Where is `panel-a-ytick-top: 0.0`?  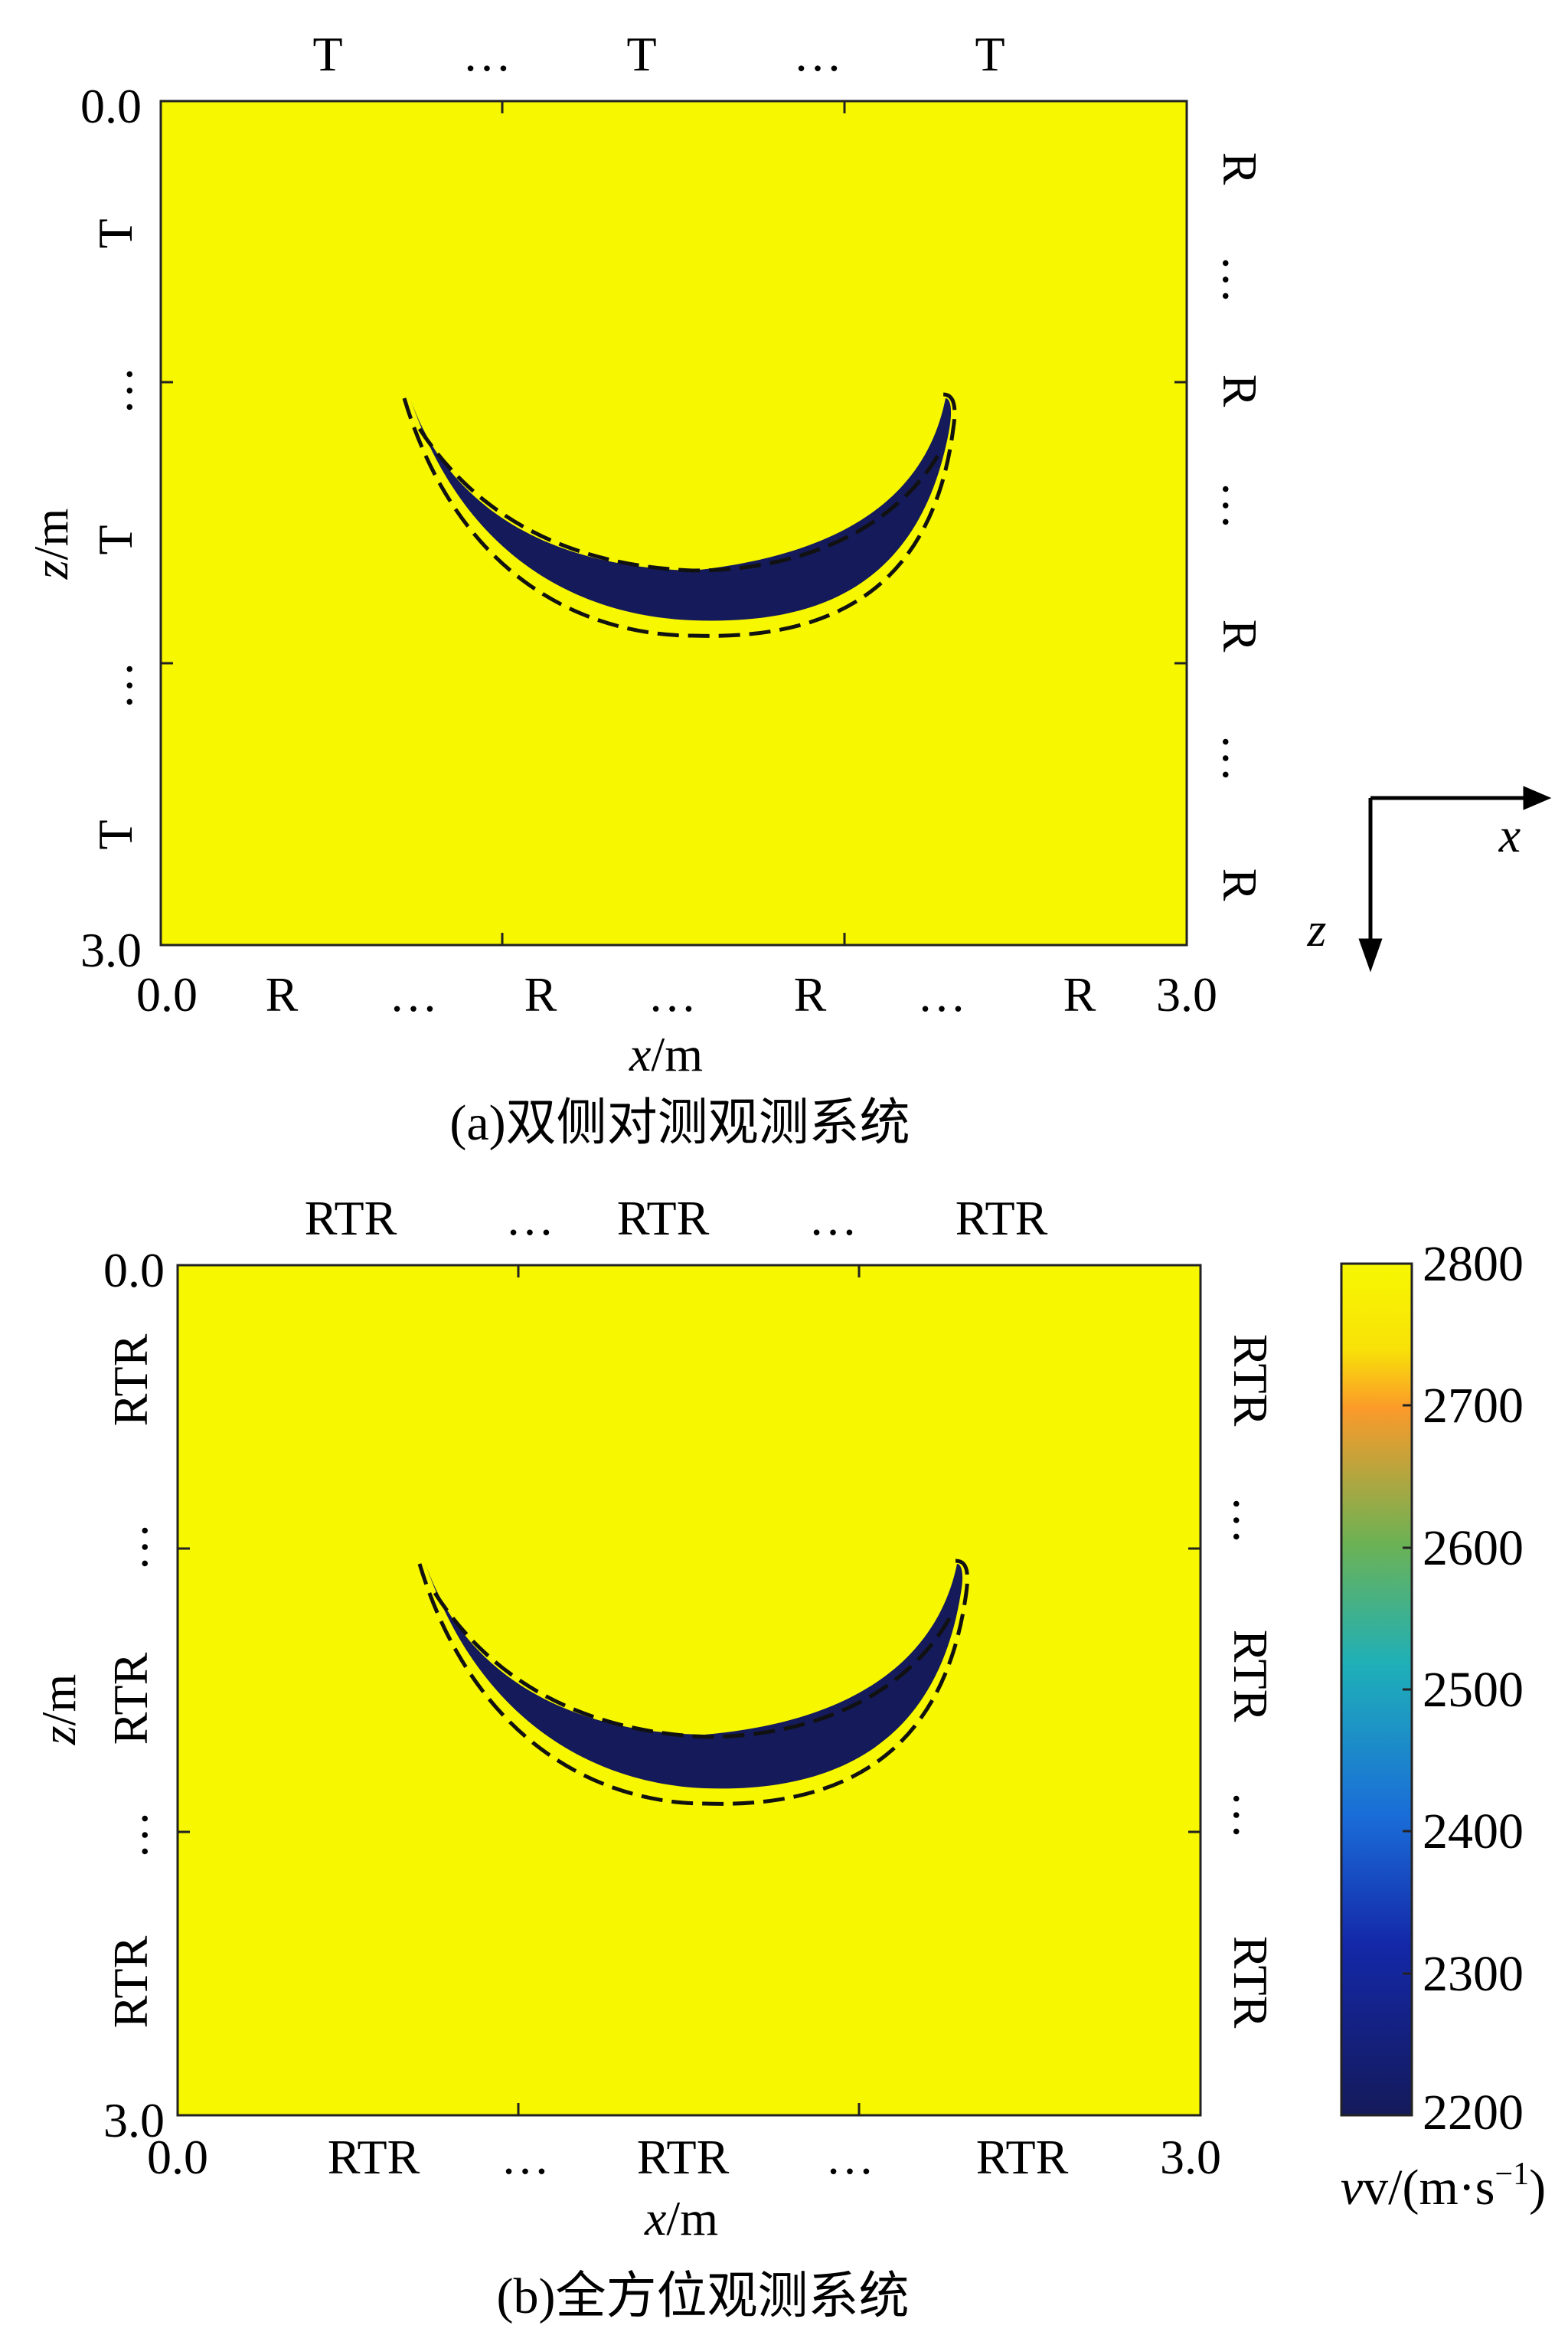 panel-a-ytick-top: 0.0 is located at coordinates (111, 106).